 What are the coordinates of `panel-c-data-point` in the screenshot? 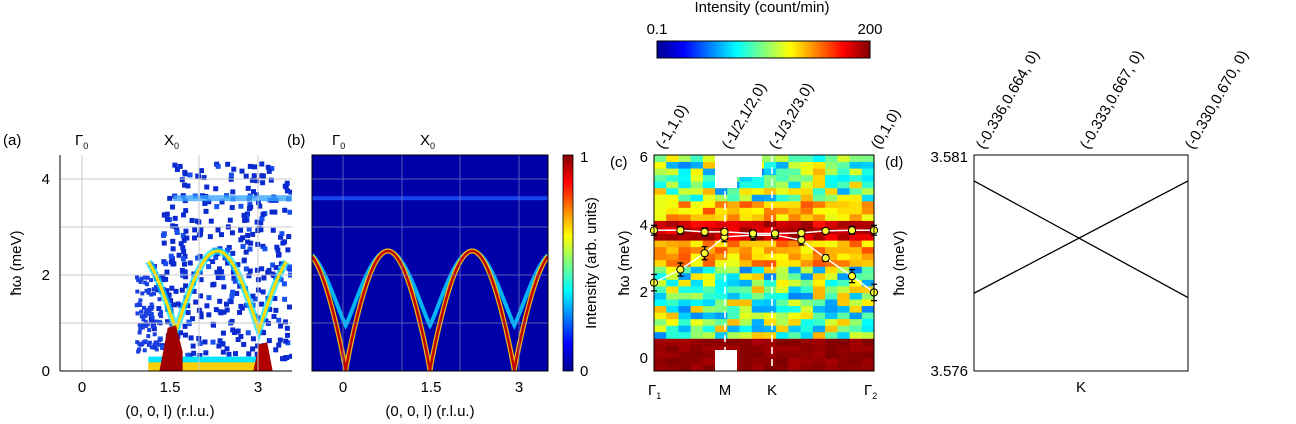 It's located at (852, 276).